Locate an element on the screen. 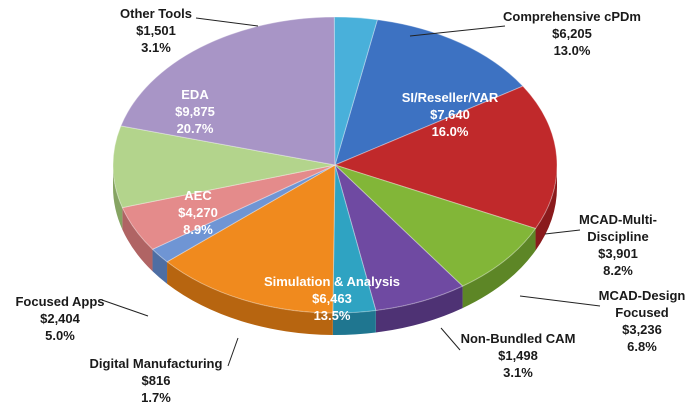  leader-line-comprehensive-cpdm is located at coordinates (457, 31).